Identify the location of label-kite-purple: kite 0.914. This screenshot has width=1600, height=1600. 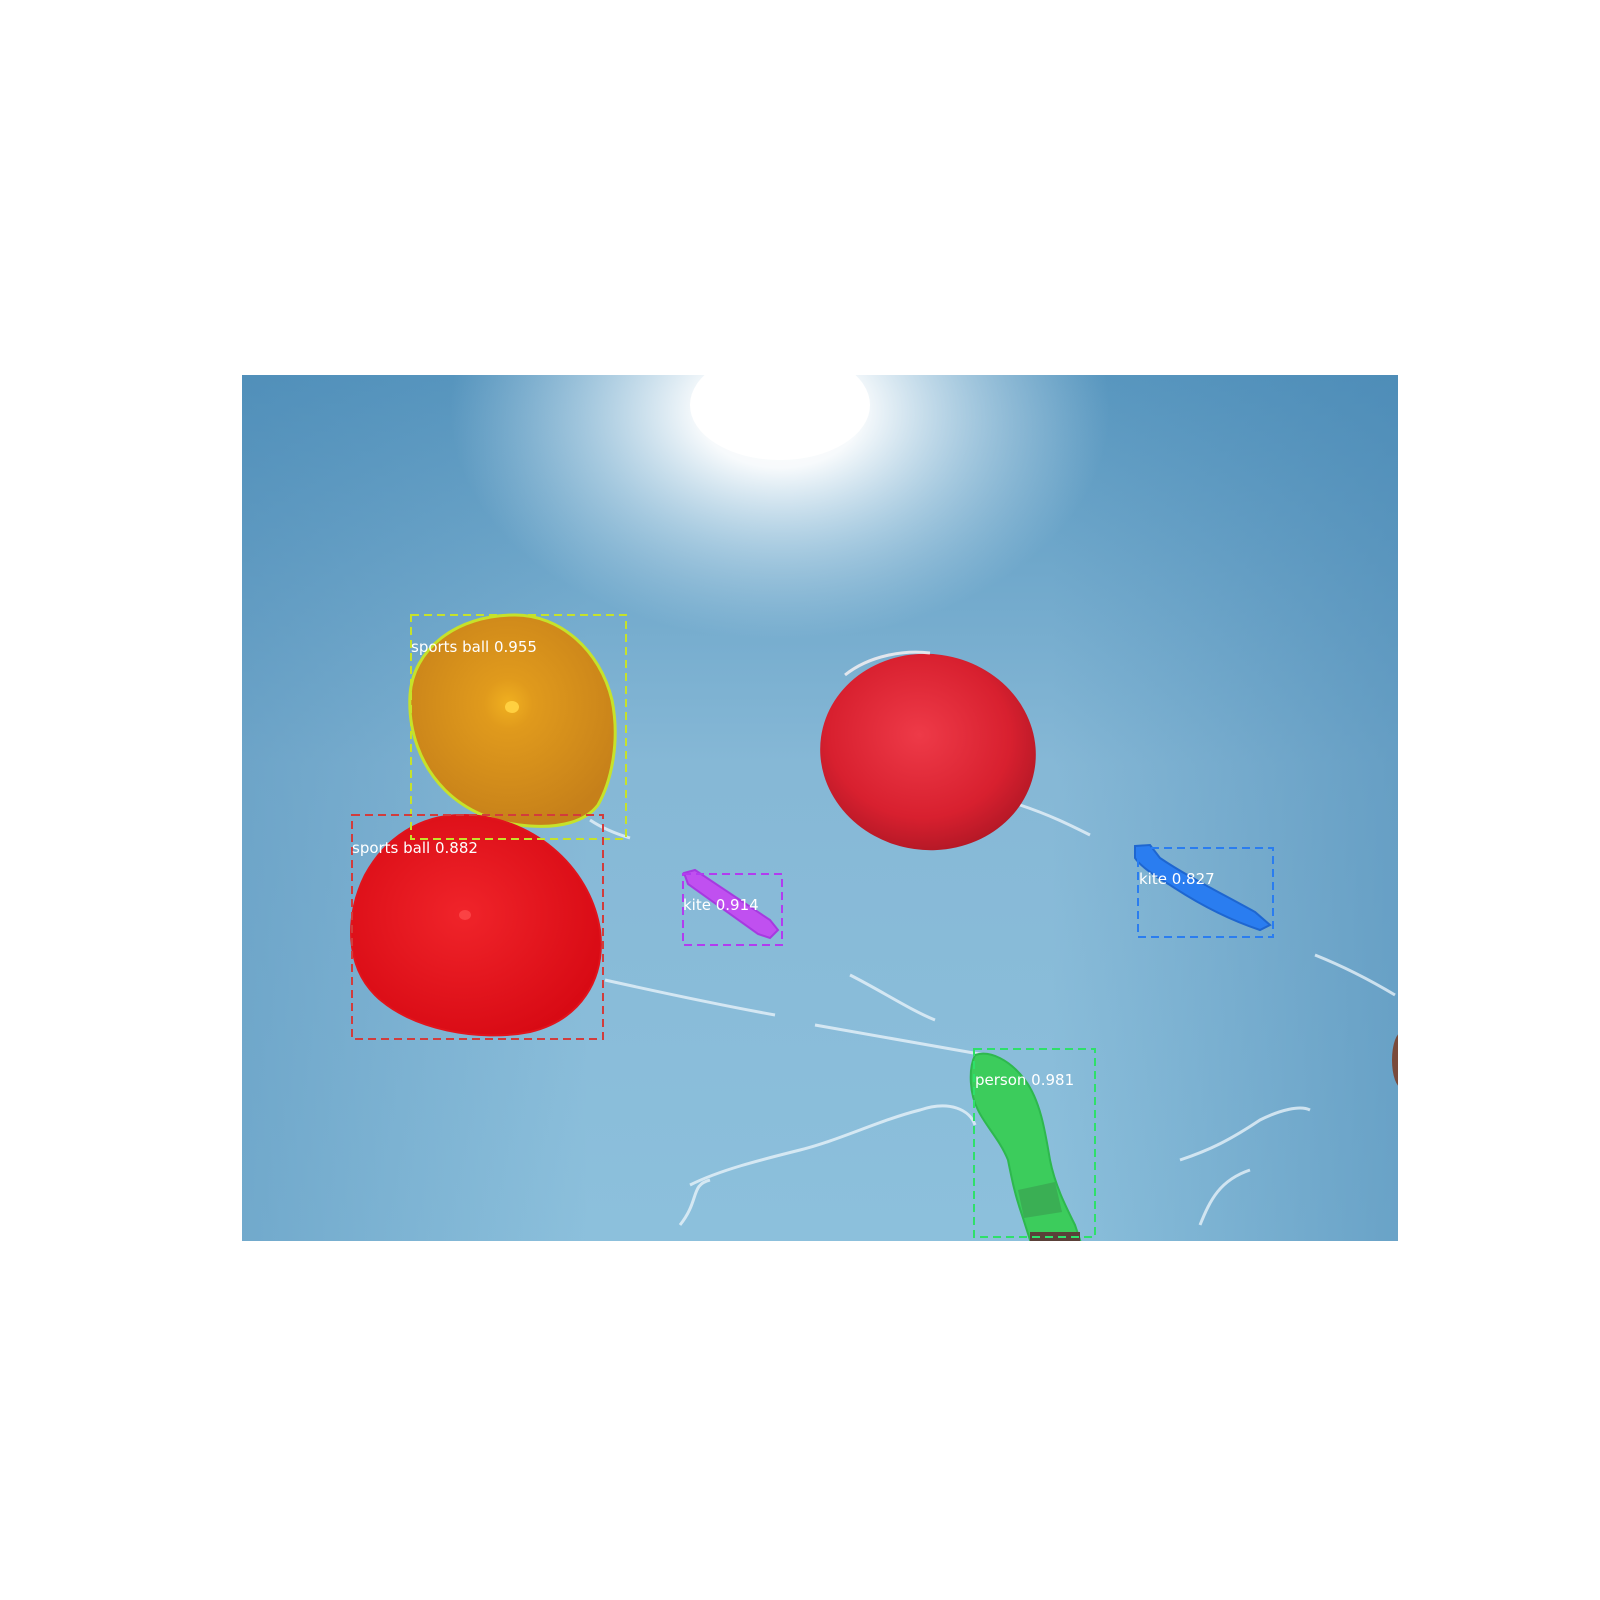
(721, 905).